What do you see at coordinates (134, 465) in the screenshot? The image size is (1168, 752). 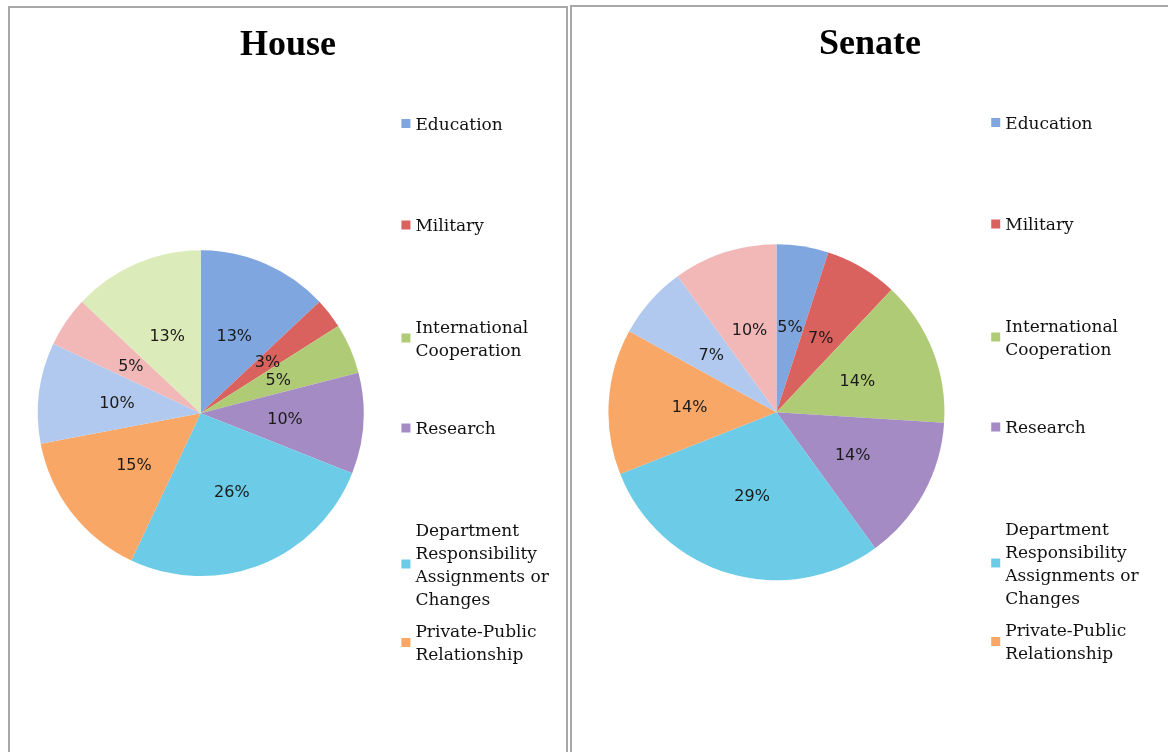 I see `data-label: 15%` at bounding box center [134, 465].